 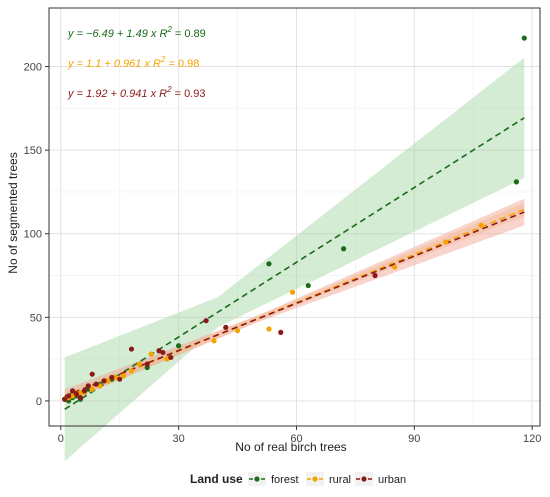 I want to click on x-tick-label: 0, so click(x=61, y=439).